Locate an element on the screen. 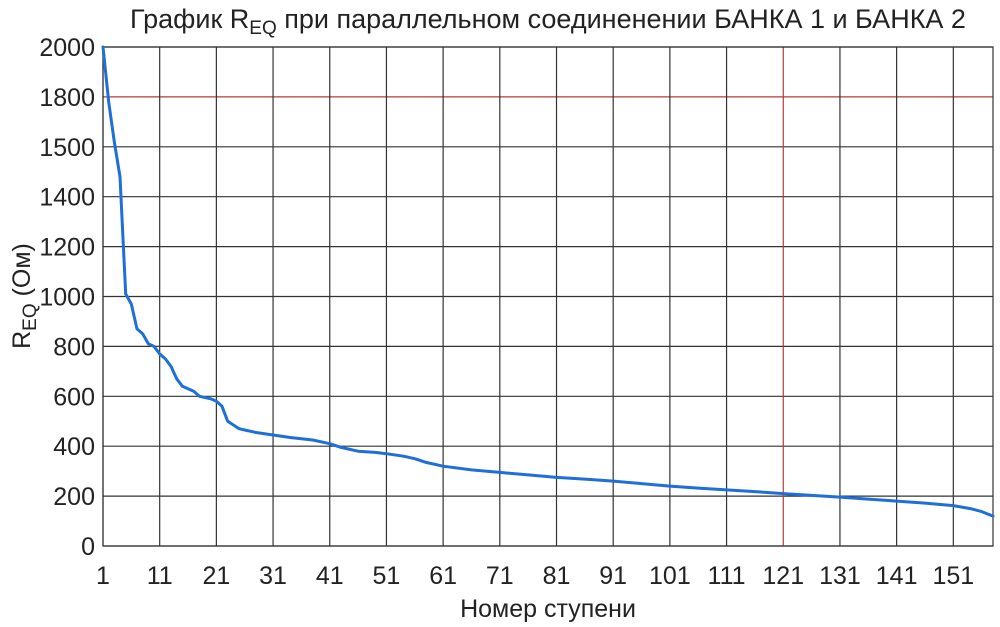 Image resolution: width=1000 pixels, height=627 pixels. y-tick-label: 400 is located at coordinates (74, 447).